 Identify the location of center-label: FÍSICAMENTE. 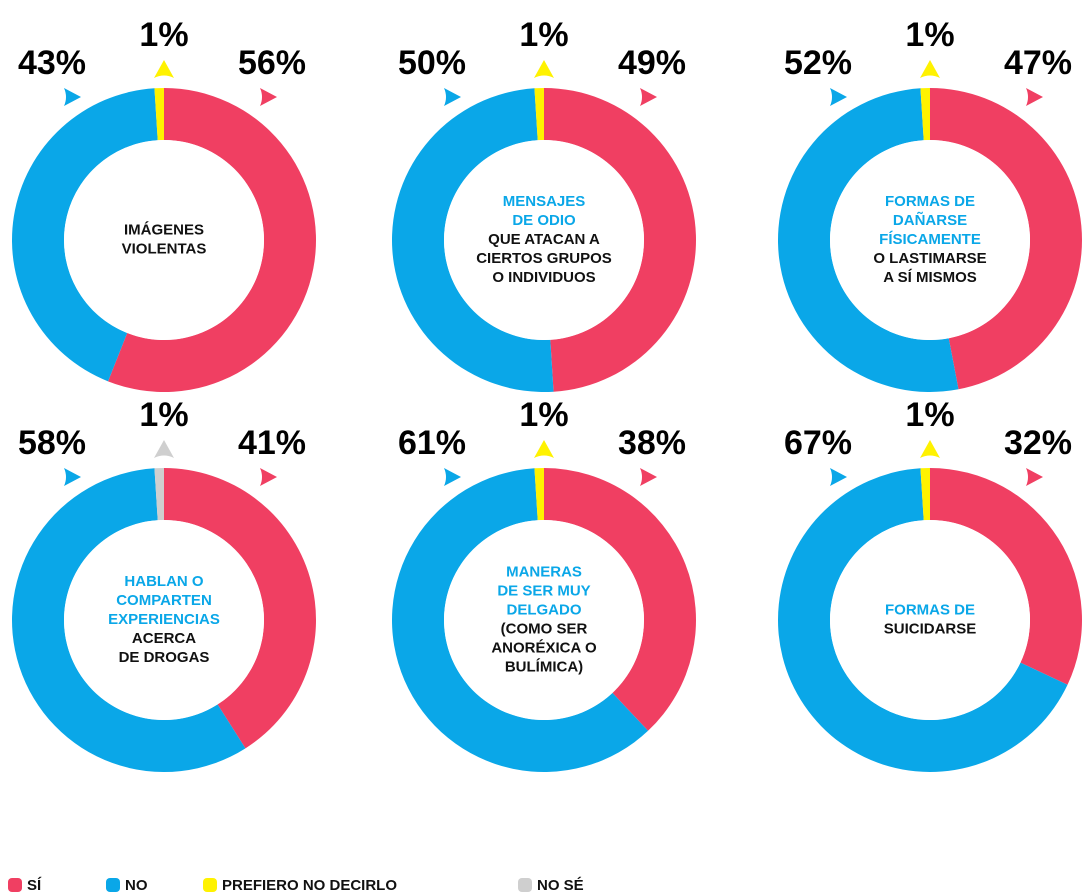
(930, 239).